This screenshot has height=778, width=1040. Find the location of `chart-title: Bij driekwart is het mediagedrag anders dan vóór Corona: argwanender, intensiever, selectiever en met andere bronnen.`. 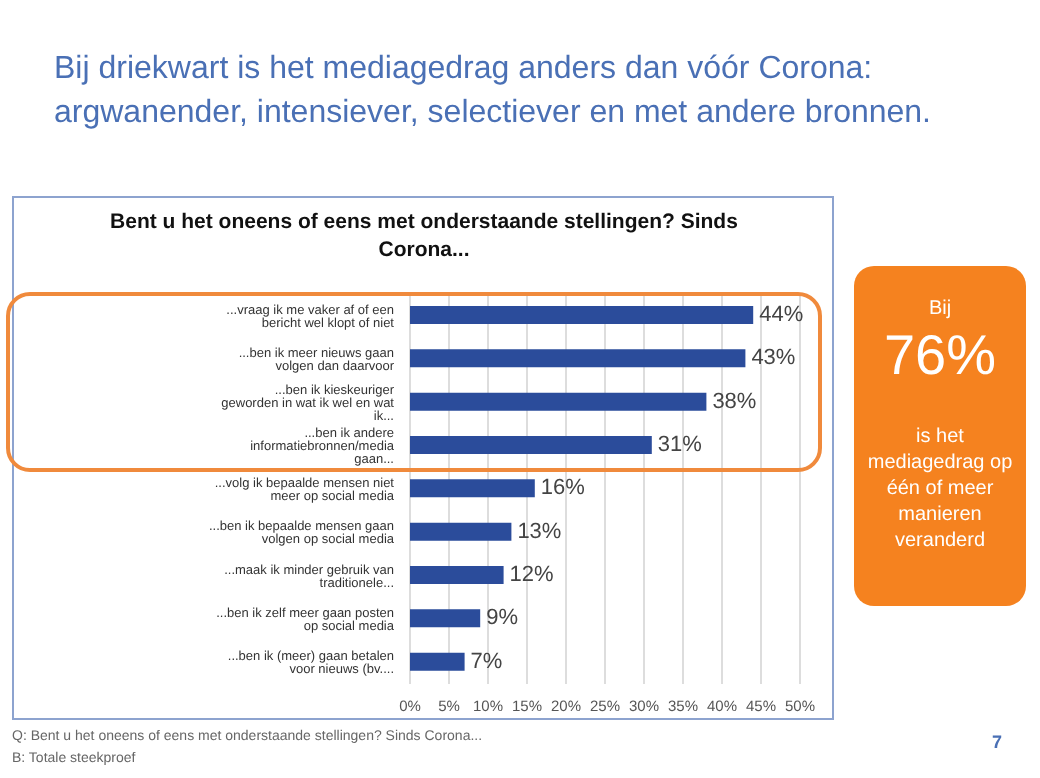

chart-title: Bij driekwart is het mediagedrag anders dan vóór Corona: argwanender, intensiever, selectiever en met andere bronnen. is located at coordinates (493, 92).